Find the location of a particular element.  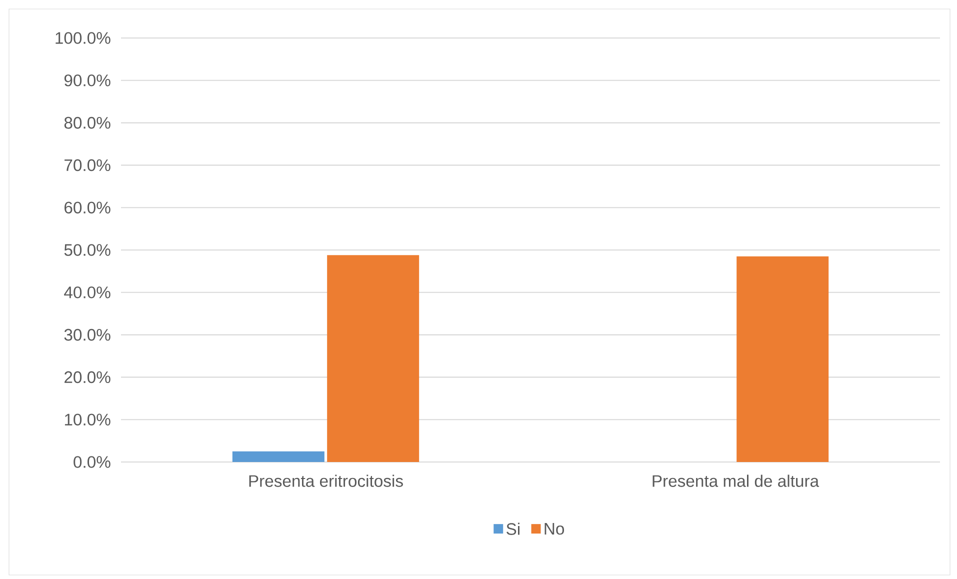

legend-label: Si is located at coordinates (513, 528).